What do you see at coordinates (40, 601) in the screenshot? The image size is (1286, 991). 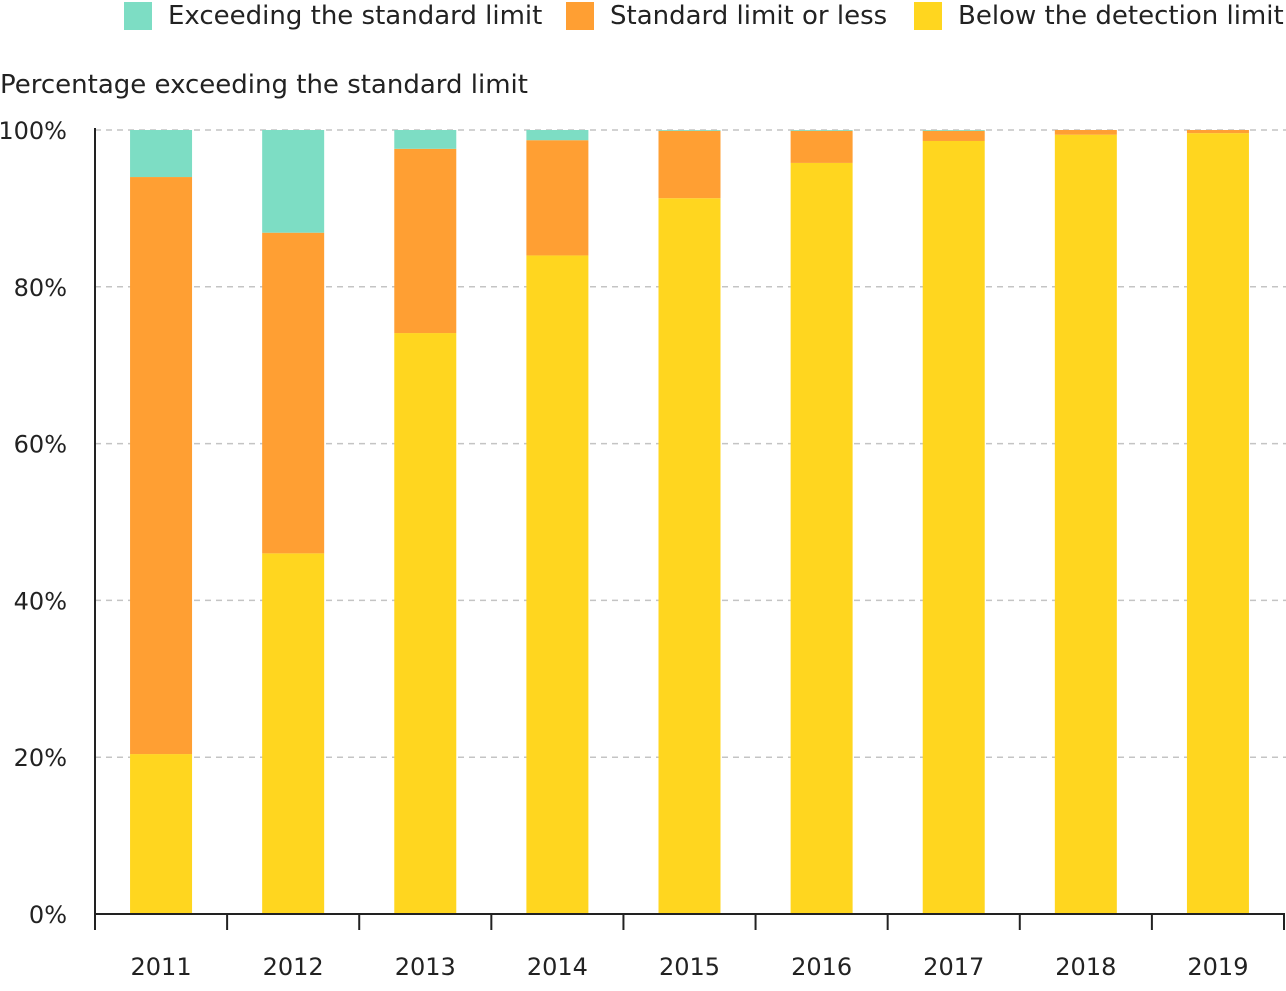 I see `y-tick-label-2: 40%` at bounding box center [40, 601].